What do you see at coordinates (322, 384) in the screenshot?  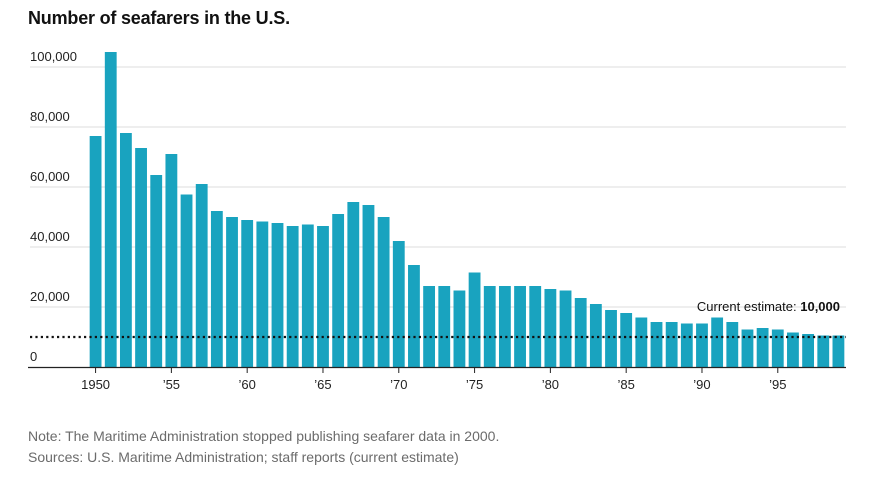 I see `x-tick-label: ’65` at bounding box center [322, 384].